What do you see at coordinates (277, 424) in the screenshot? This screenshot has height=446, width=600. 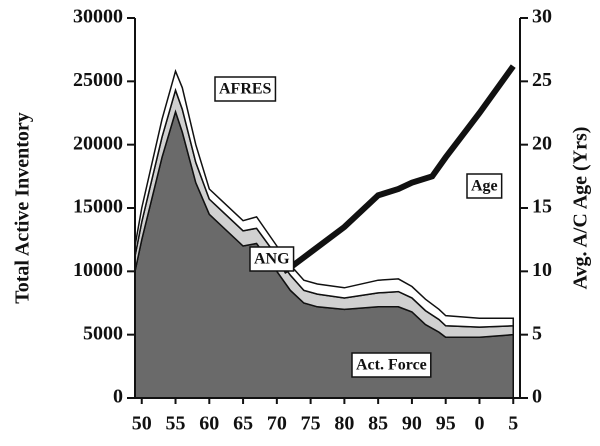 I see `x-tick-label: 70` at bounding box center [277, 424].